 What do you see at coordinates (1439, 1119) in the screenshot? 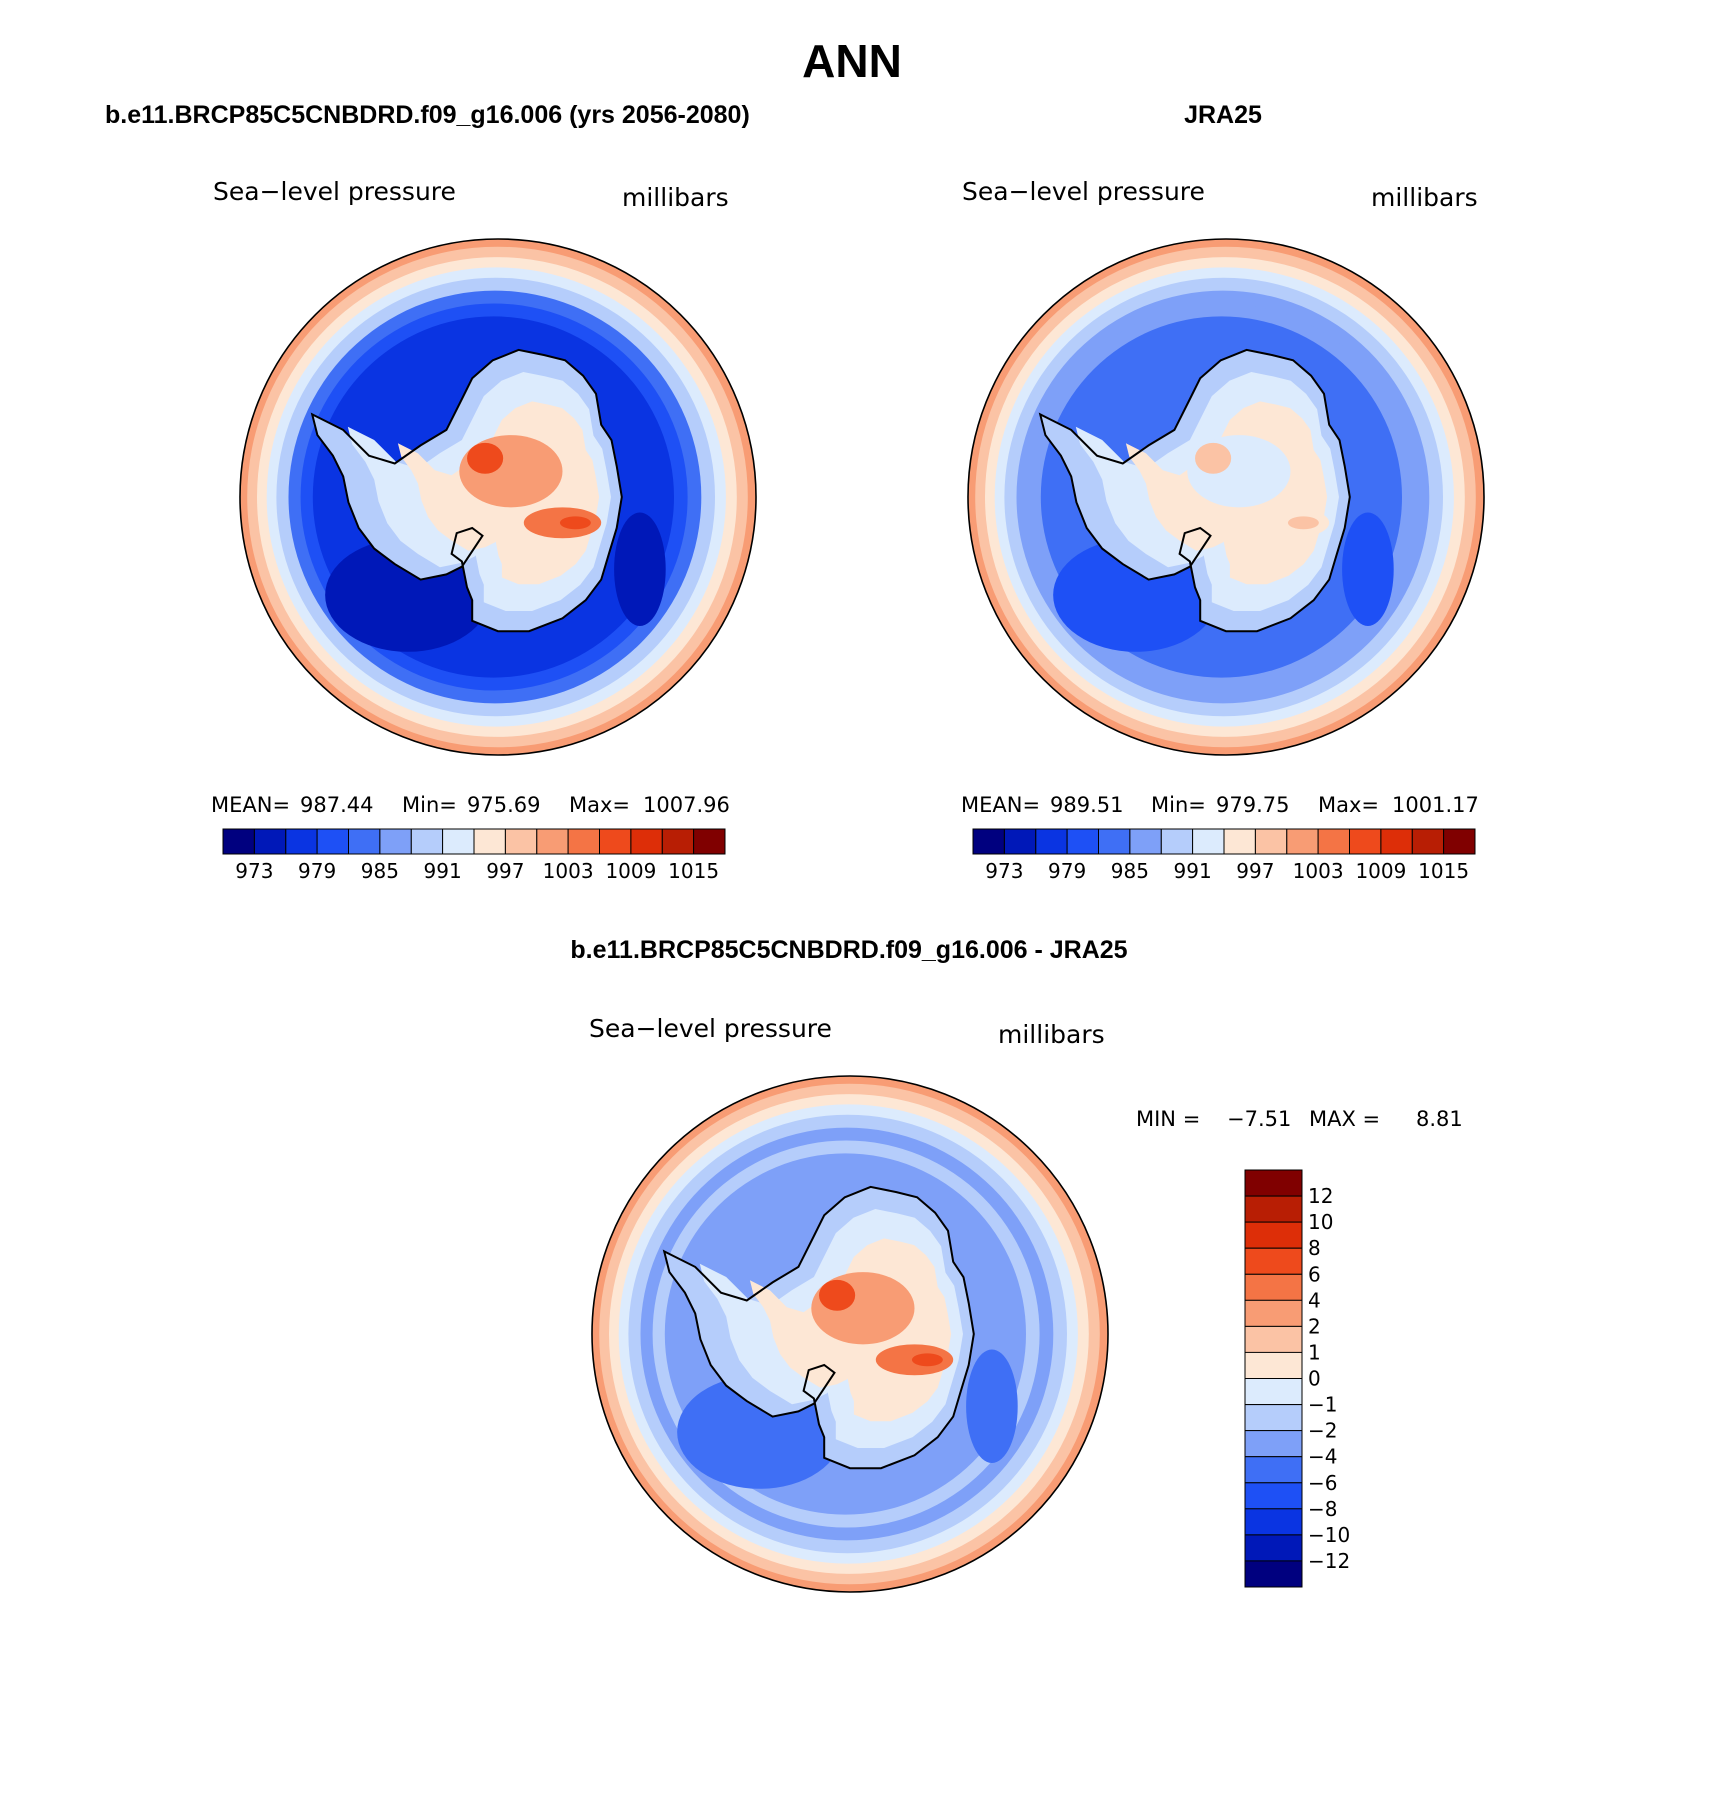
I see `max-value: 8.81` at bounding box center [1439, 1119].